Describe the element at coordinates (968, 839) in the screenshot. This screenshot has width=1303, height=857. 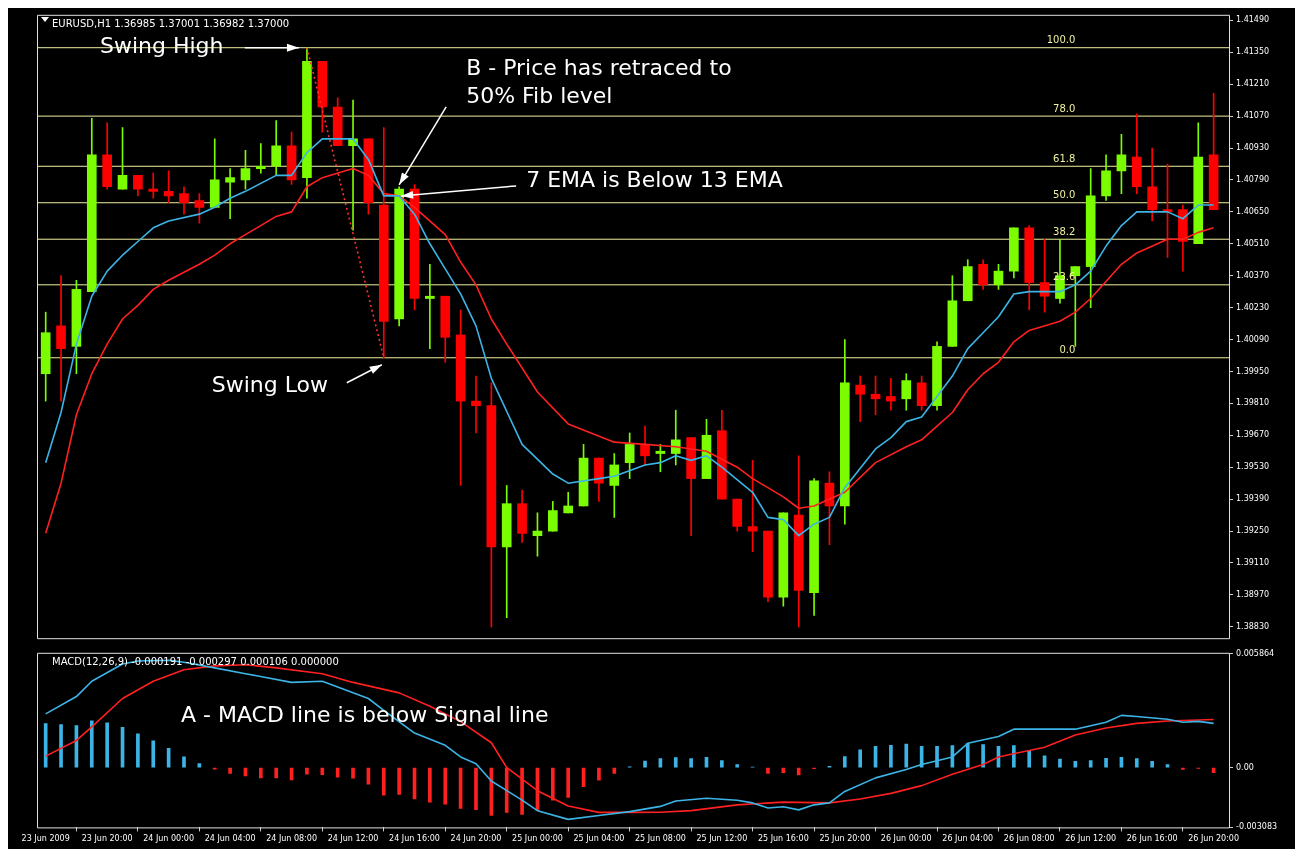
I see `x-tick-label: 26 Jun 04:00` at that location.